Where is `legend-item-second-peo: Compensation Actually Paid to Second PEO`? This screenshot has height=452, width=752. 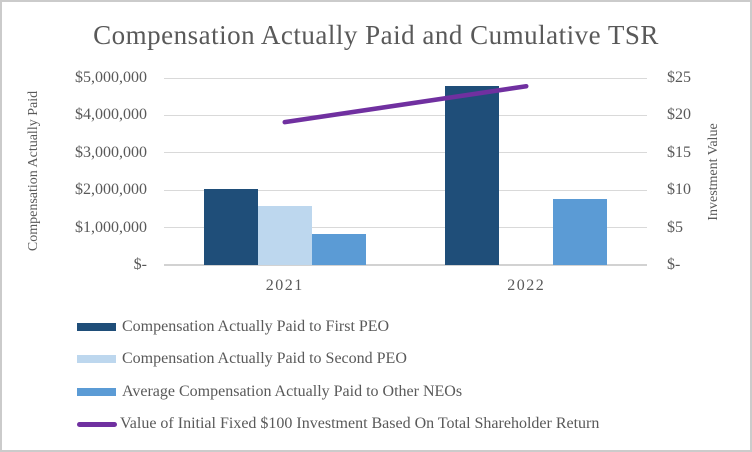
legend-item-second-peo: Compensation Actually Paid to Second PEO is located at coordinates (338, 359).